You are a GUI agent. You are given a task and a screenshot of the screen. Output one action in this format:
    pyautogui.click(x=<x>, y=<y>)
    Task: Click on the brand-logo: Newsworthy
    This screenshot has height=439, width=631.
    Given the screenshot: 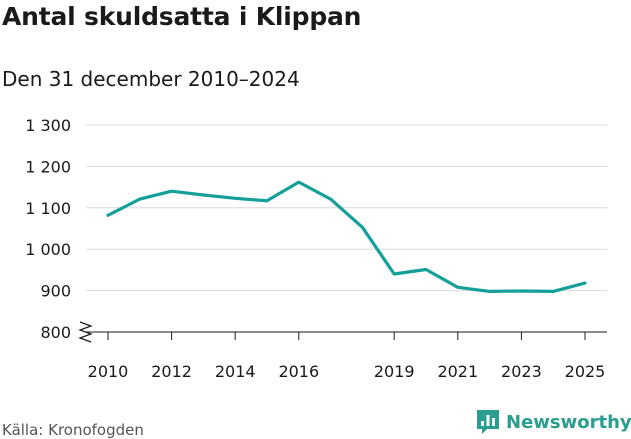 What is the action you would take?
    pyautogui.click(x=553, y=422)
    